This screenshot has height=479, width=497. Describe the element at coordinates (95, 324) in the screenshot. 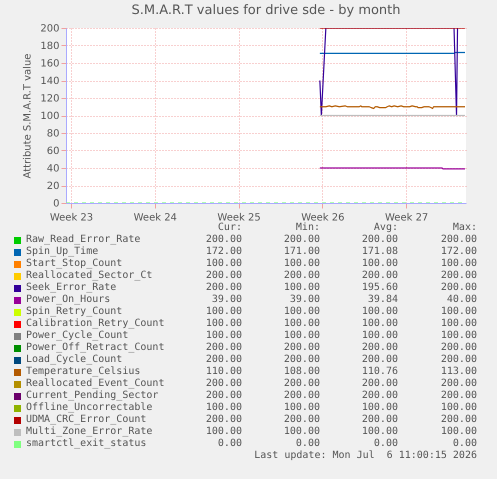

I see `legend-label: Calibration_Retry_Count` at that location.